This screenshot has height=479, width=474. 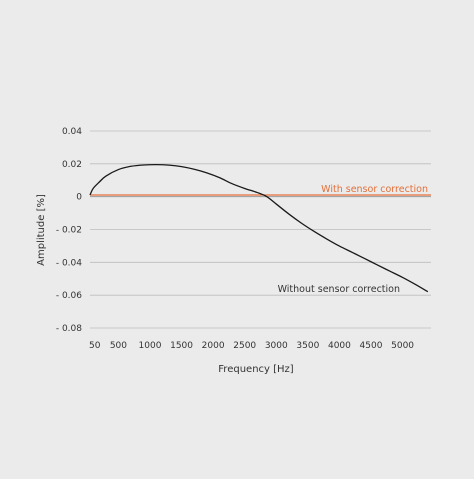 What do you see at coordinates (374, 189) in the screenshot?
I see `series-label-with-correction: With sensor correction` at bounding box center [374, 189].